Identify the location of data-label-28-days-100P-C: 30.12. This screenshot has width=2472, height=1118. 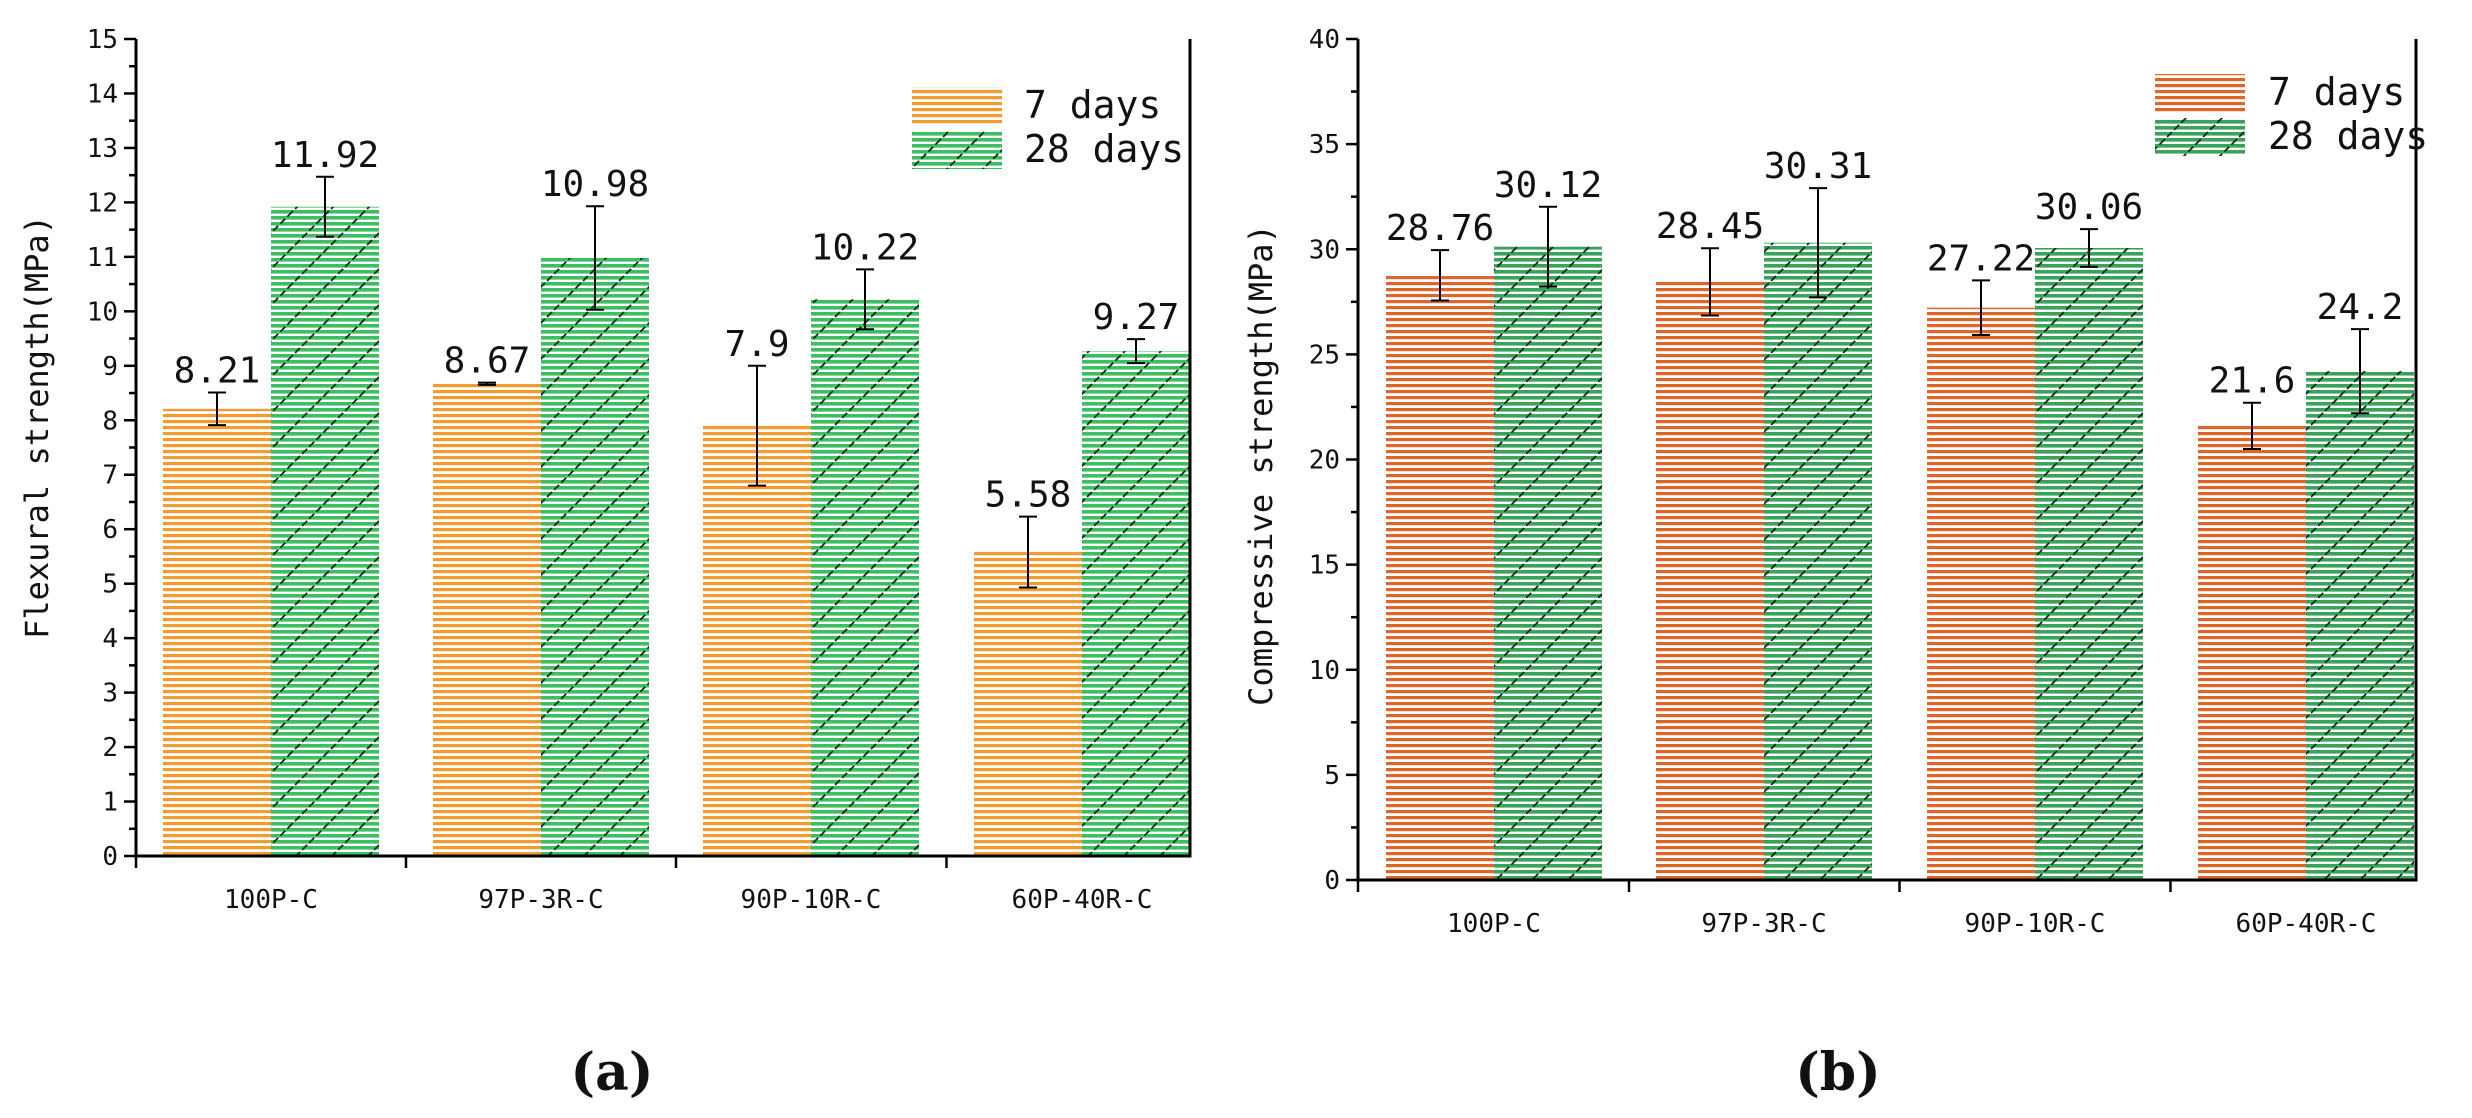
(1548, 185).